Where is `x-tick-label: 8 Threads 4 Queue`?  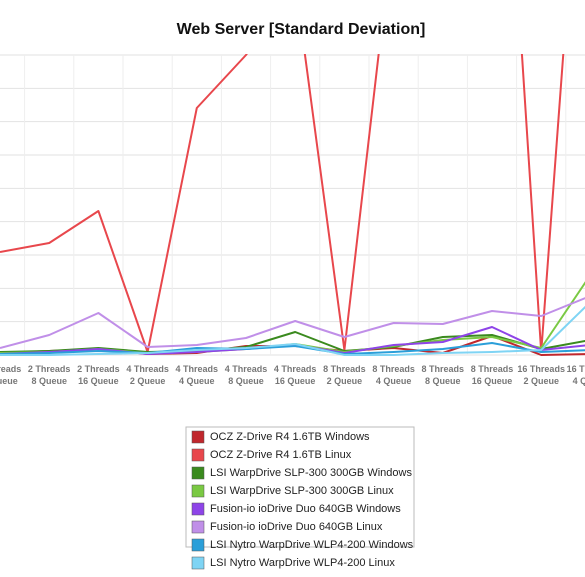
x-tick-label: 8 Threads 4 Queue is located at coordinates (393, 375).